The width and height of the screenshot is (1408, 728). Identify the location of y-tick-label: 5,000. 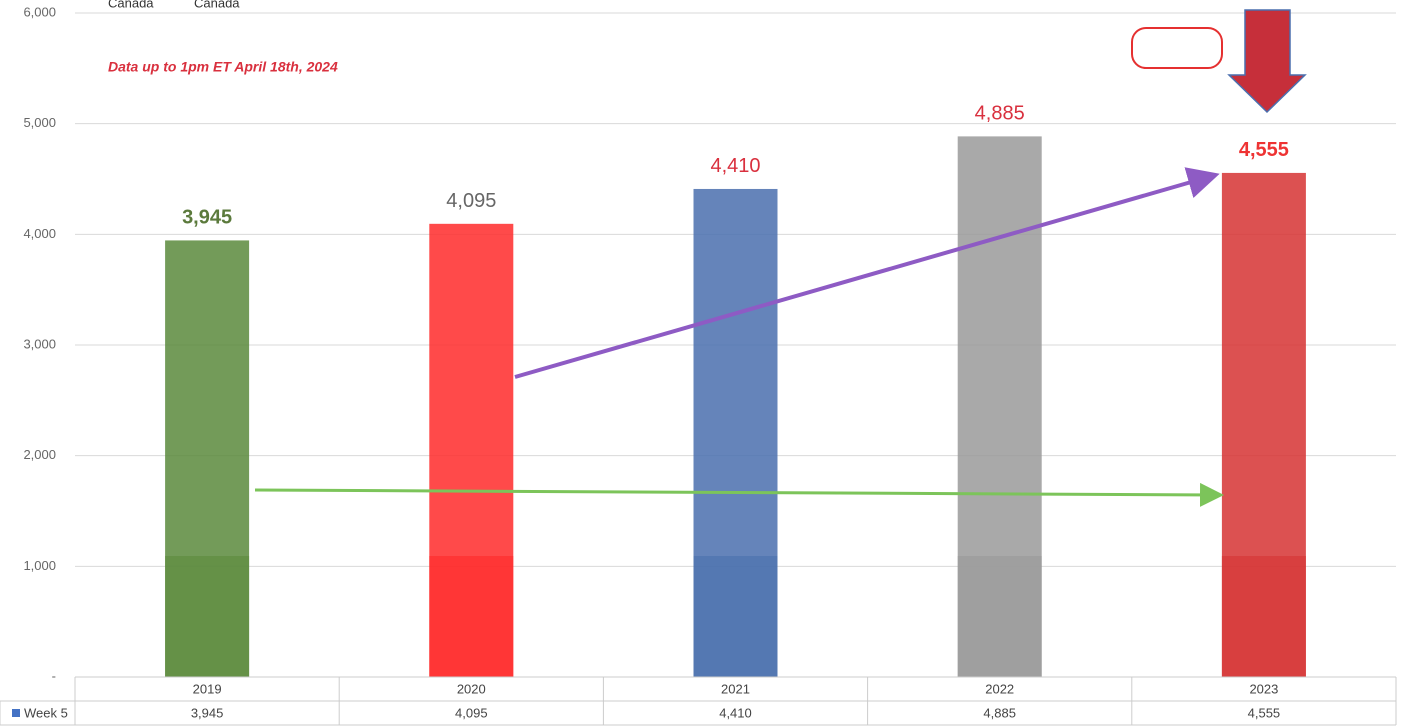
(39, 122).